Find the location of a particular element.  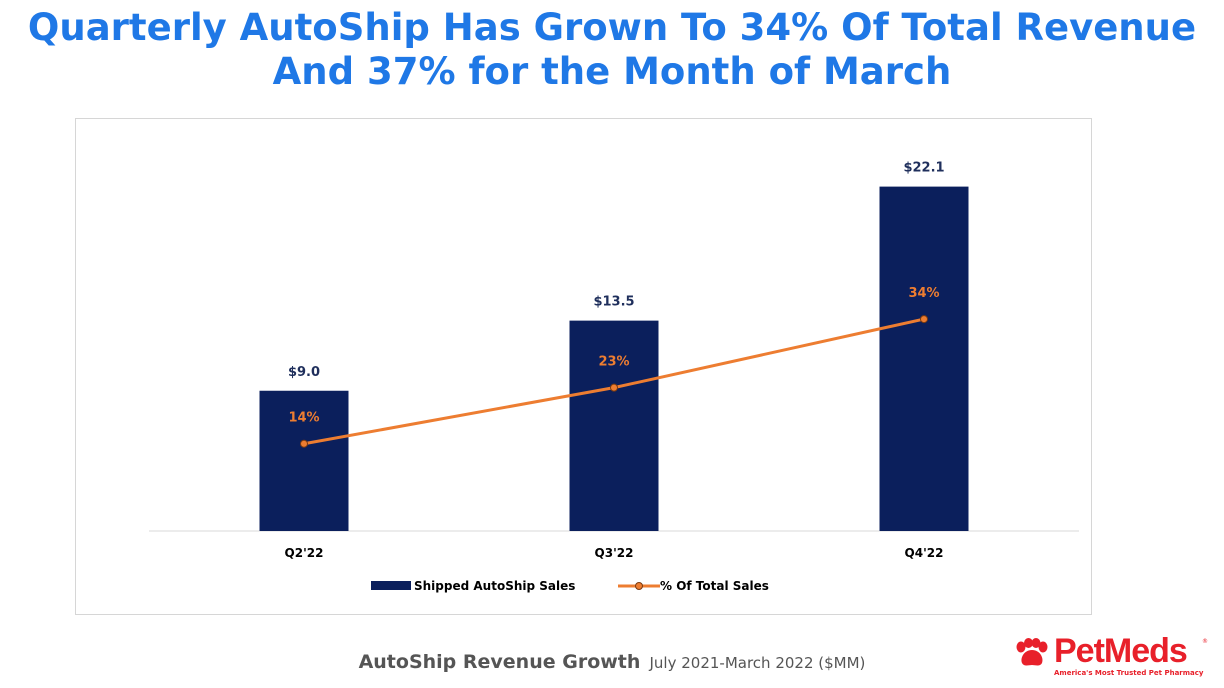

title-line-2: And 37% for the Month of March is located at coordinates (612, 71).